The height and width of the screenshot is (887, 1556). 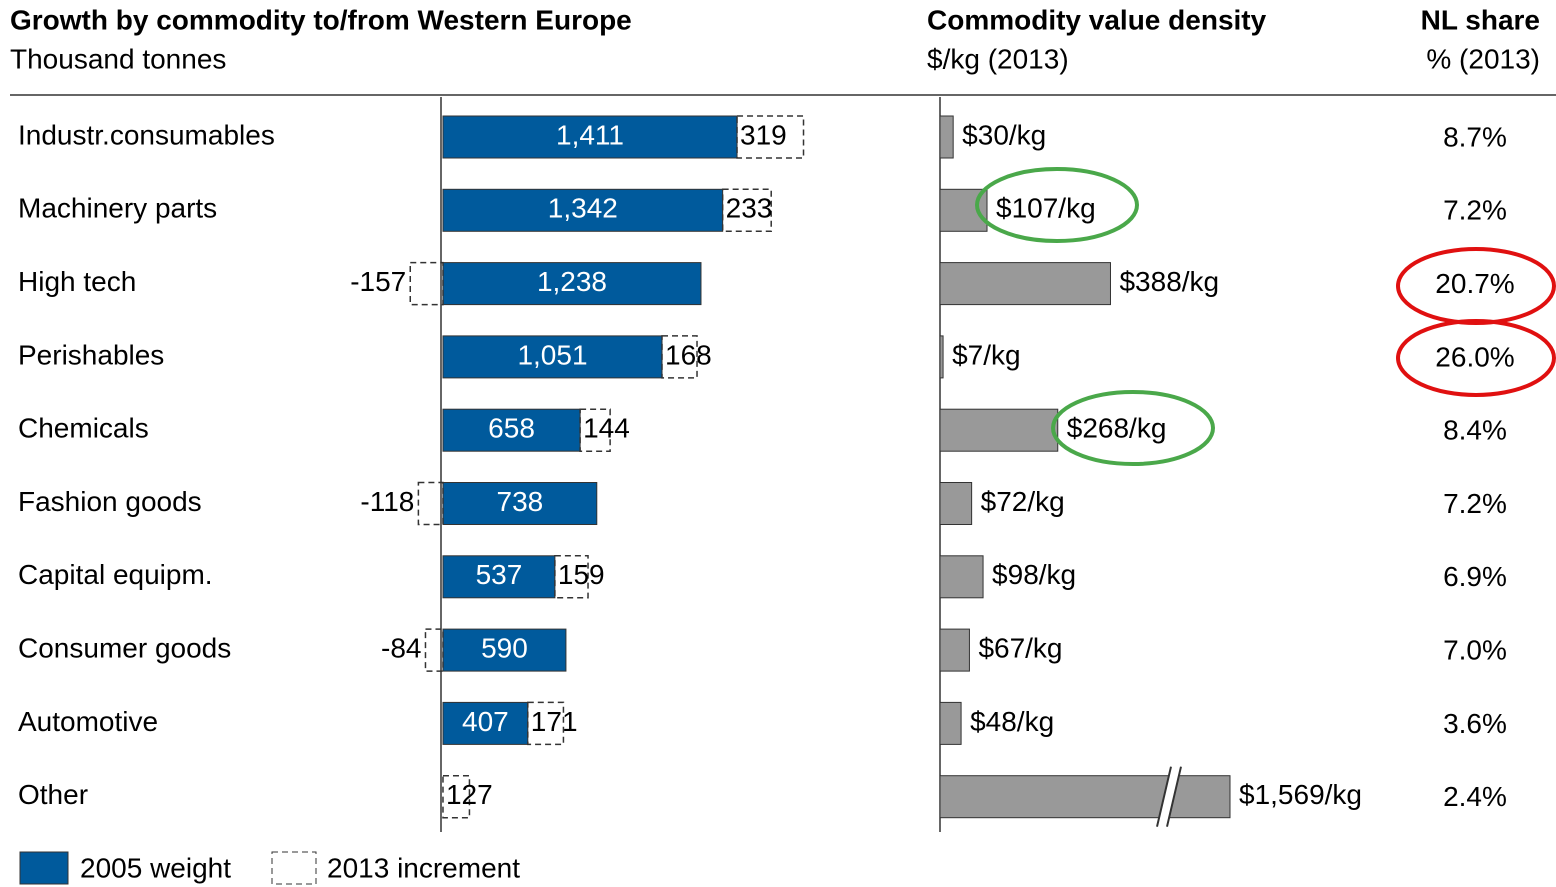 What do you see at coordinates (1097, 19) in the screenshot?
I see `chart-title: Commodity value density` at bounding box center [1097, 19].